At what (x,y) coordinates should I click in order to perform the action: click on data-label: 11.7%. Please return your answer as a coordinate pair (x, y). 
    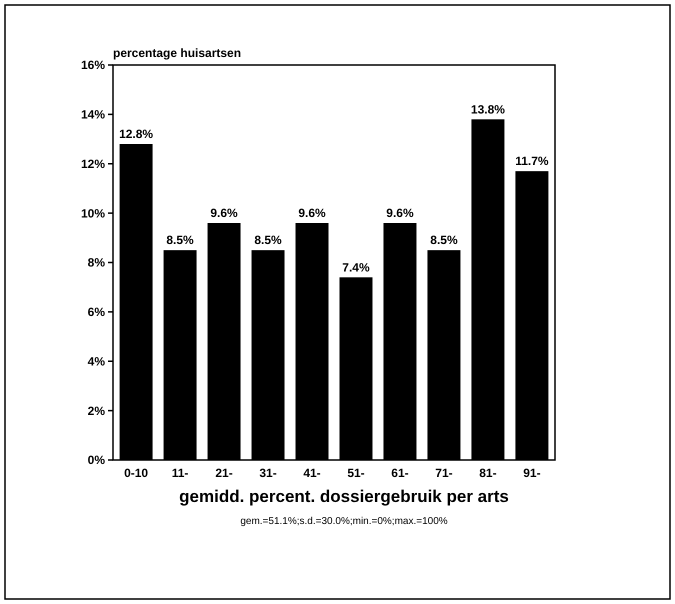
    Looking at the image, I should click on (532, 161).